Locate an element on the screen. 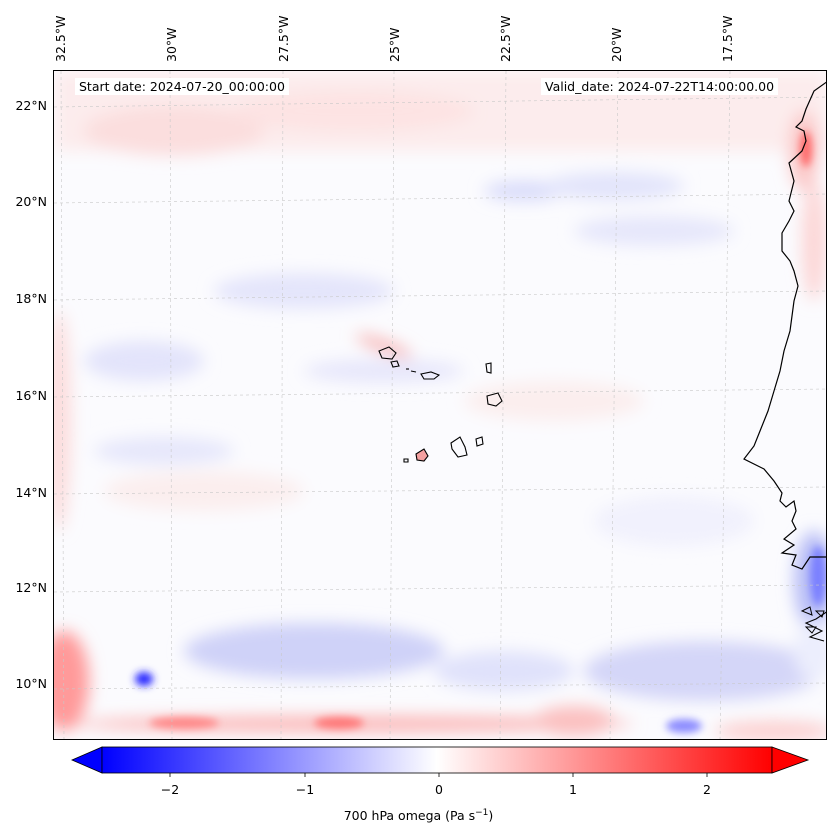  lon-label: 20°W is located at coordinates (616, 44).